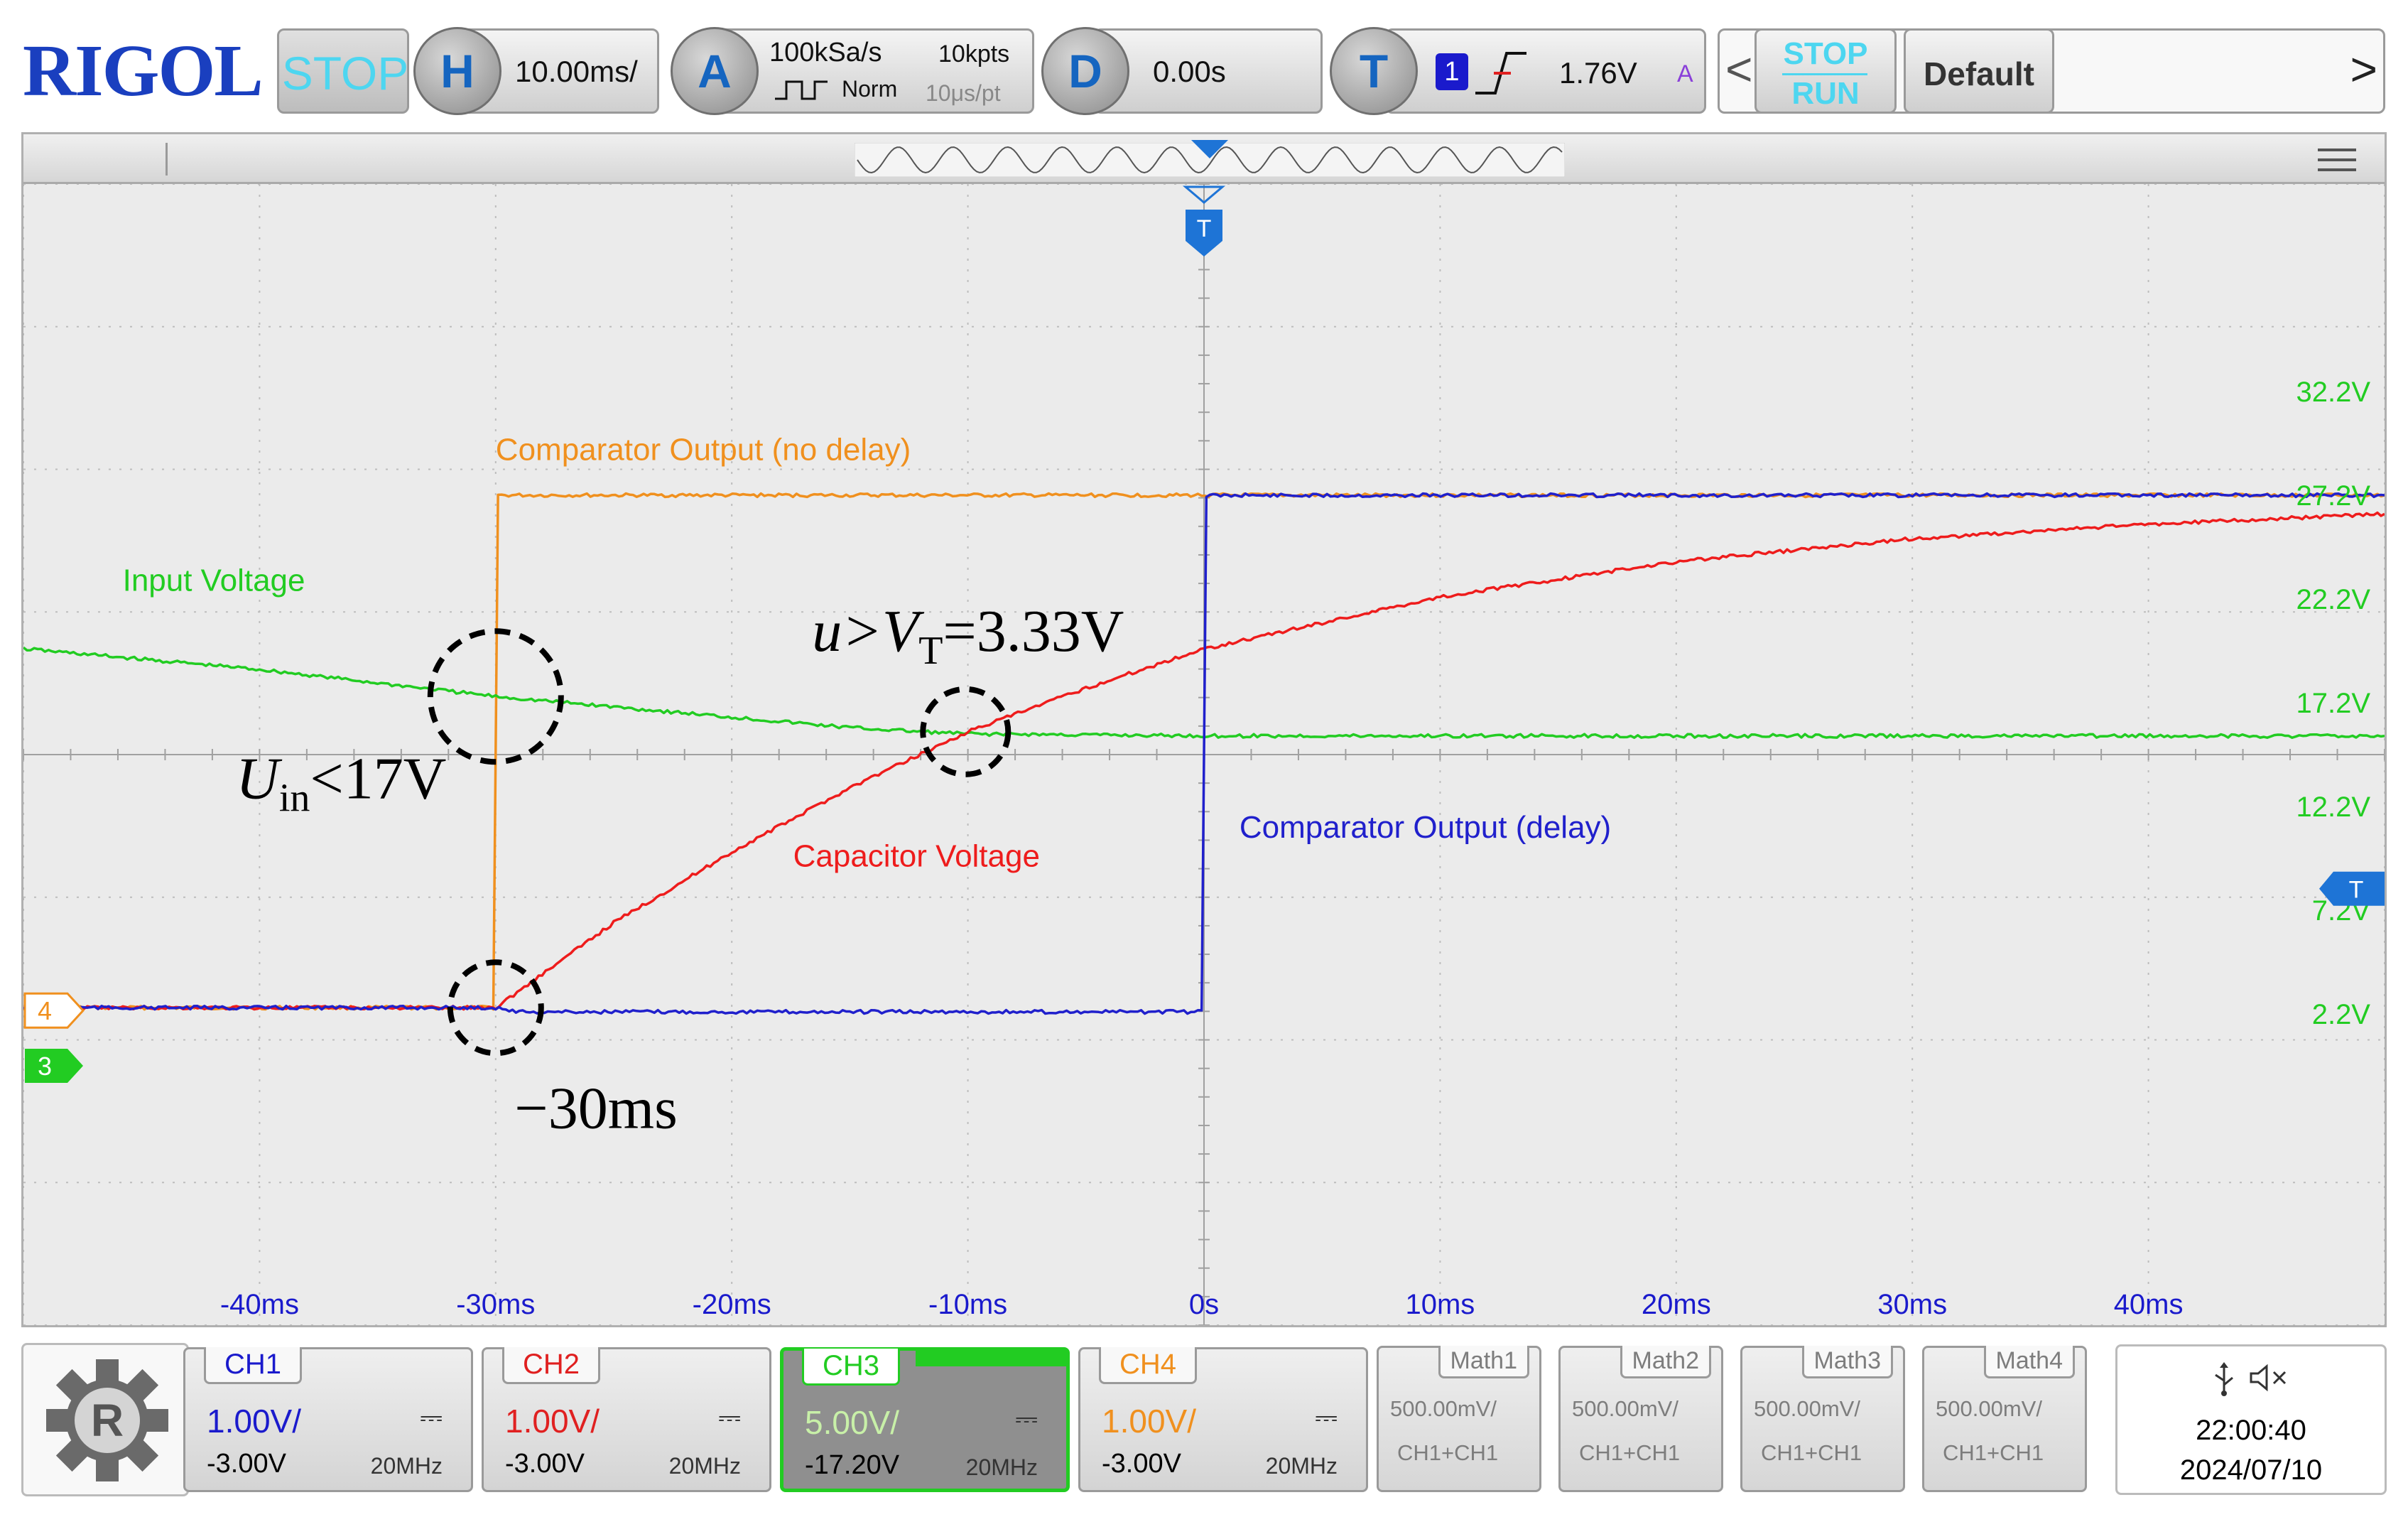 The width and height of the screenshot is (2408, 1517). I want to click on horizontal-scale-value: 10.00ms/, so click(577, 71).